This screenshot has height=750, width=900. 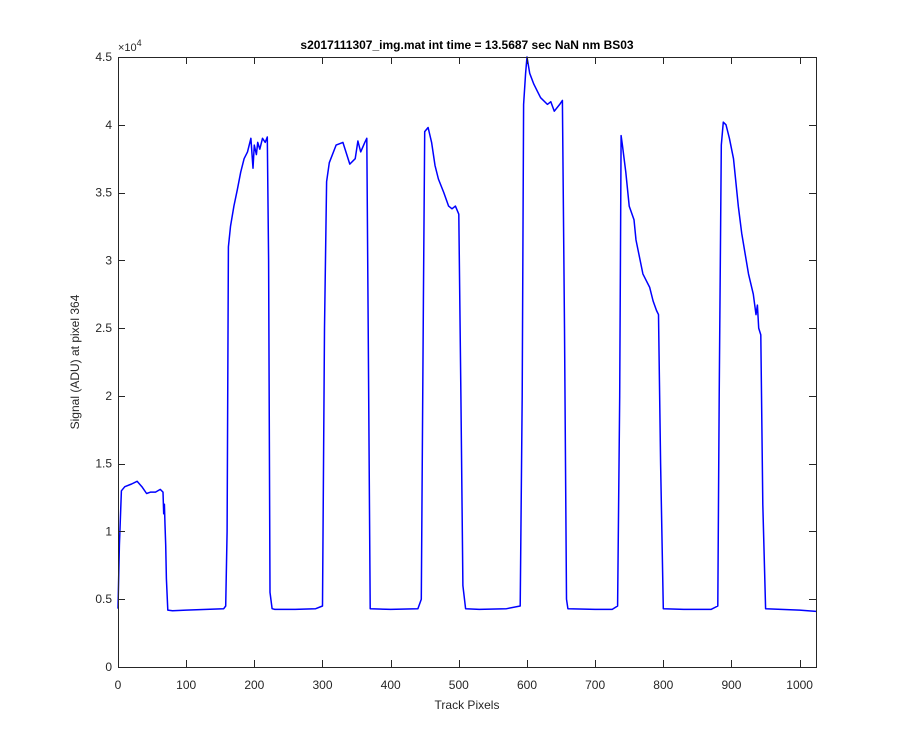 I want to click on y-axis-exponent-power: 4, so click(x=139, y=43).